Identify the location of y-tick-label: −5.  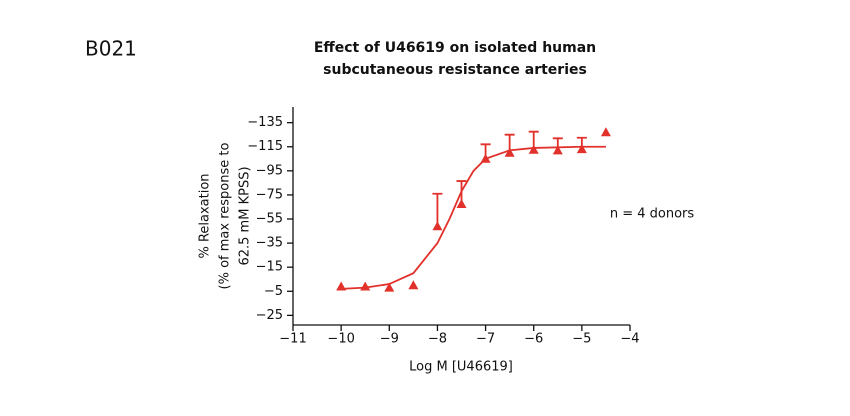
(273, 291).